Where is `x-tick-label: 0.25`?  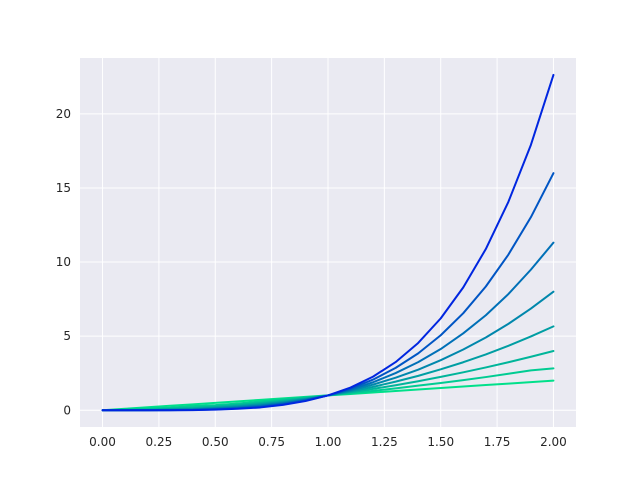
x-tick-label: 0.25 is located at coordinates (159, 442).